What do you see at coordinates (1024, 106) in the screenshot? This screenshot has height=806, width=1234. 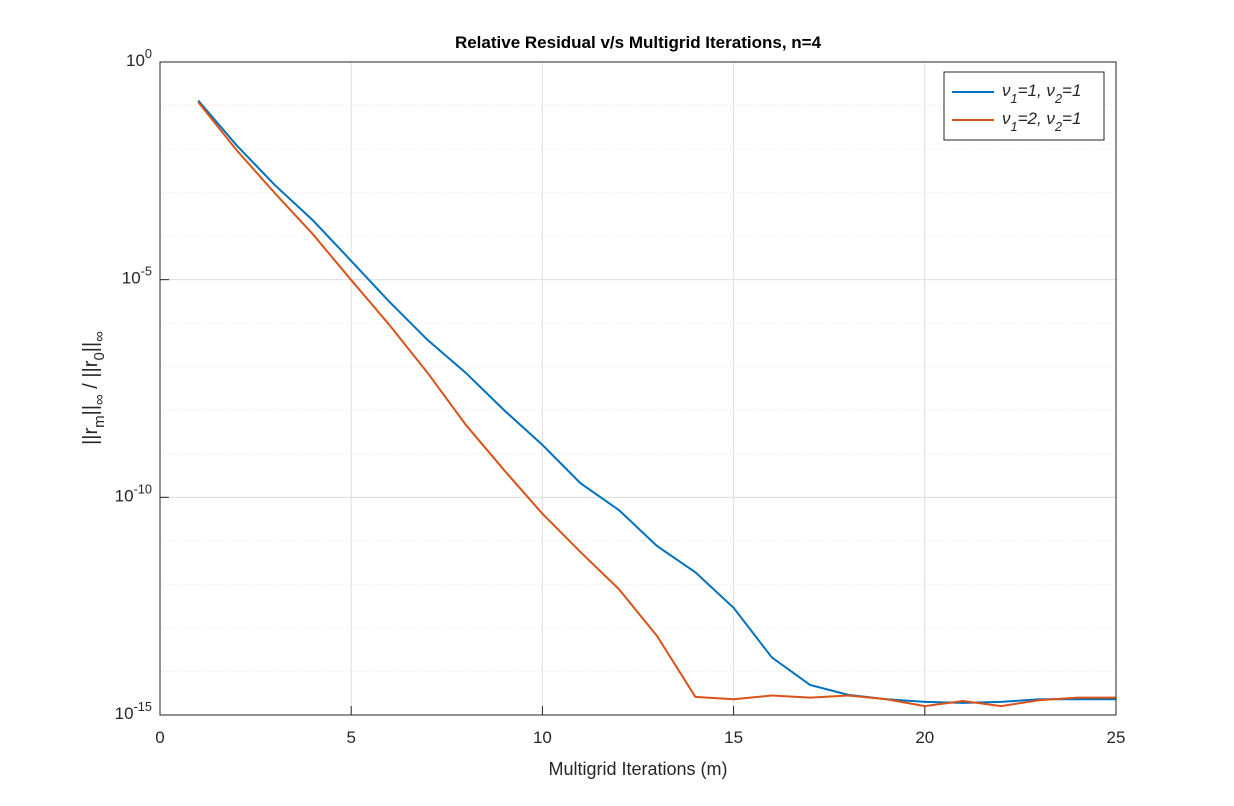 I see `legend-box` at bounding box center [1024, 106].